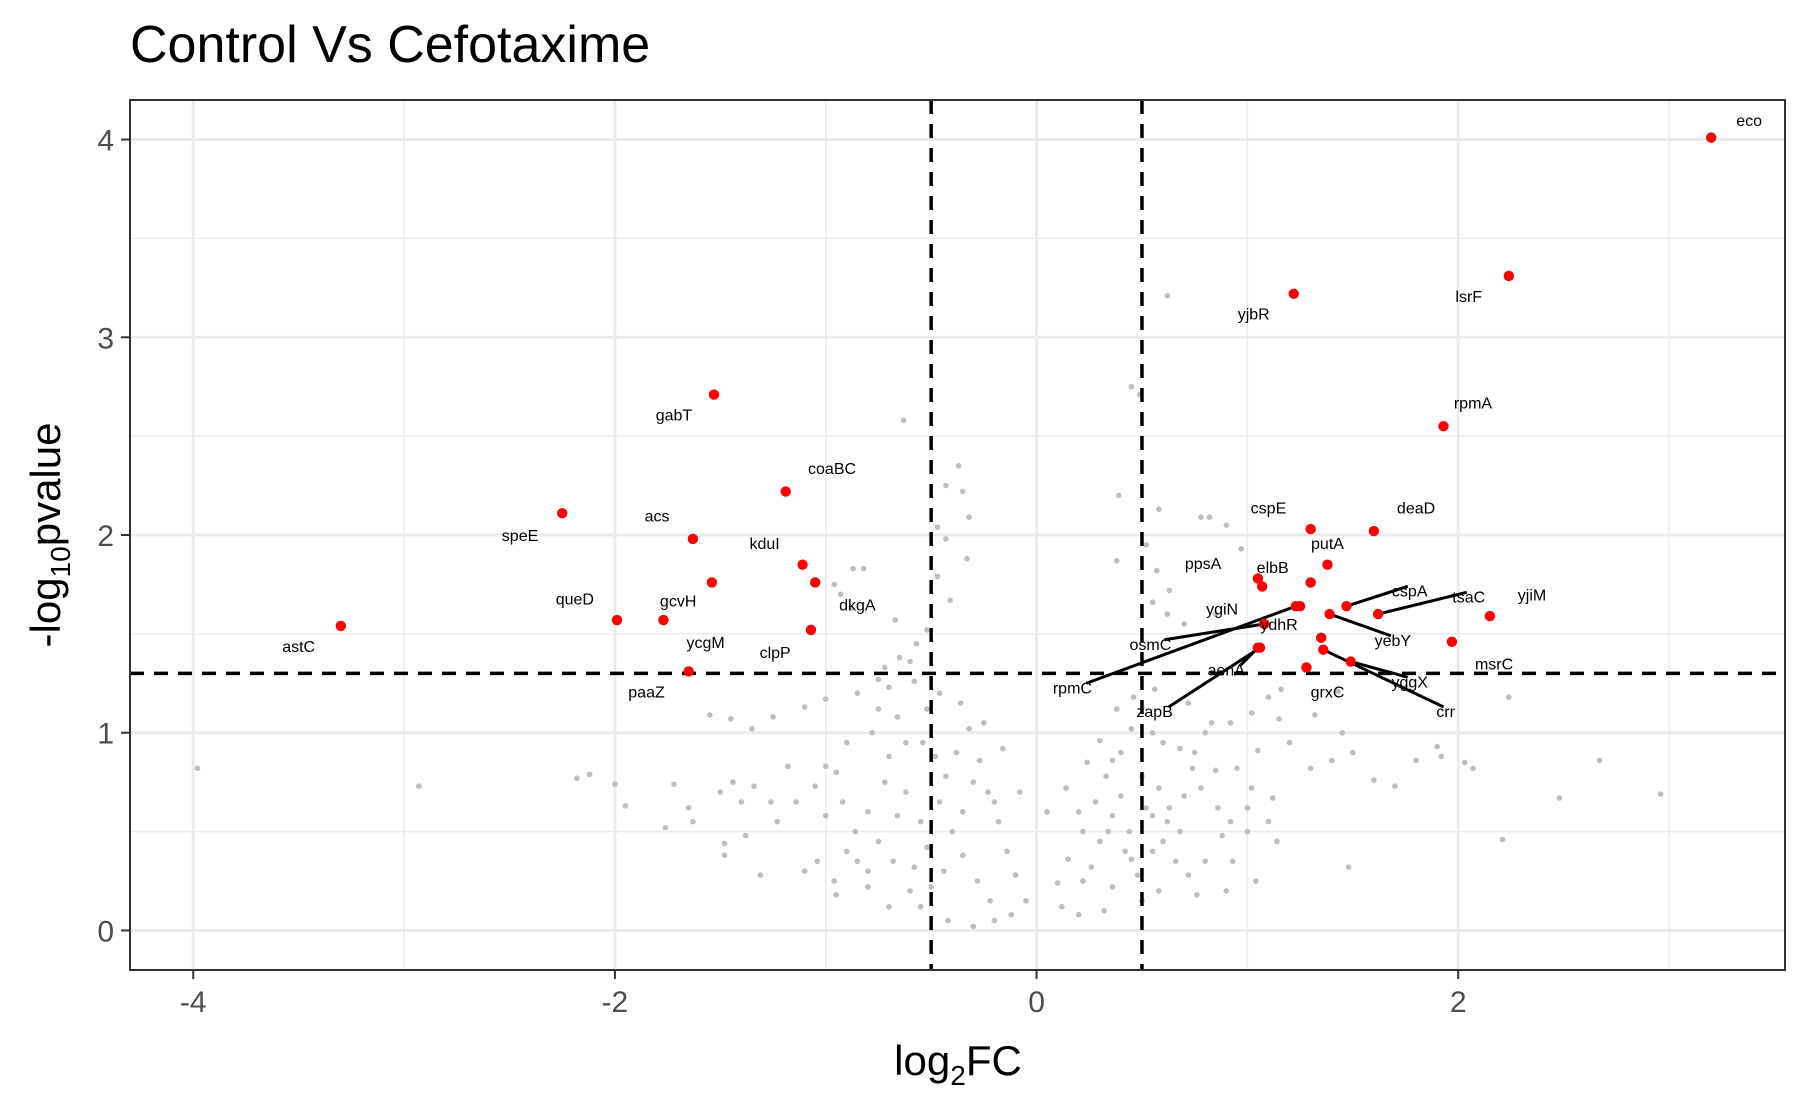 The width and height of the screenshot is (1800, 1113). I want to click on y-axis-title: -log10pvalue, so click(49, 535).